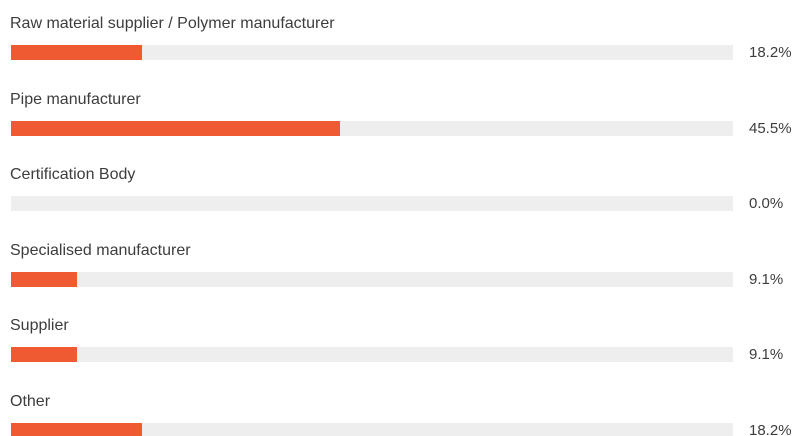  I want to click on category-label: Supplier, so click(39, 325).